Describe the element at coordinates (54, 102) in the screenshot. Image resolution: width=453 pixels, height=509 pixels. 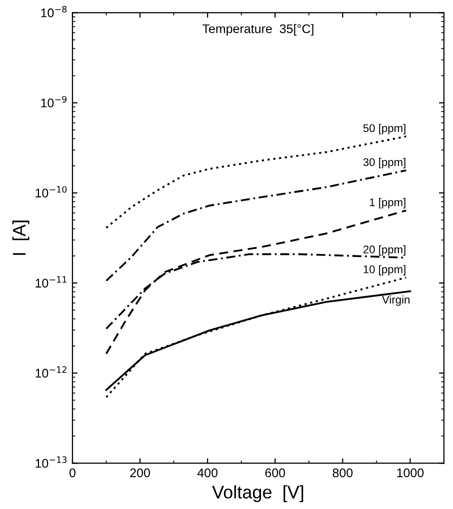
I see `y-tick-label: 10$^{−9}$` at that location.